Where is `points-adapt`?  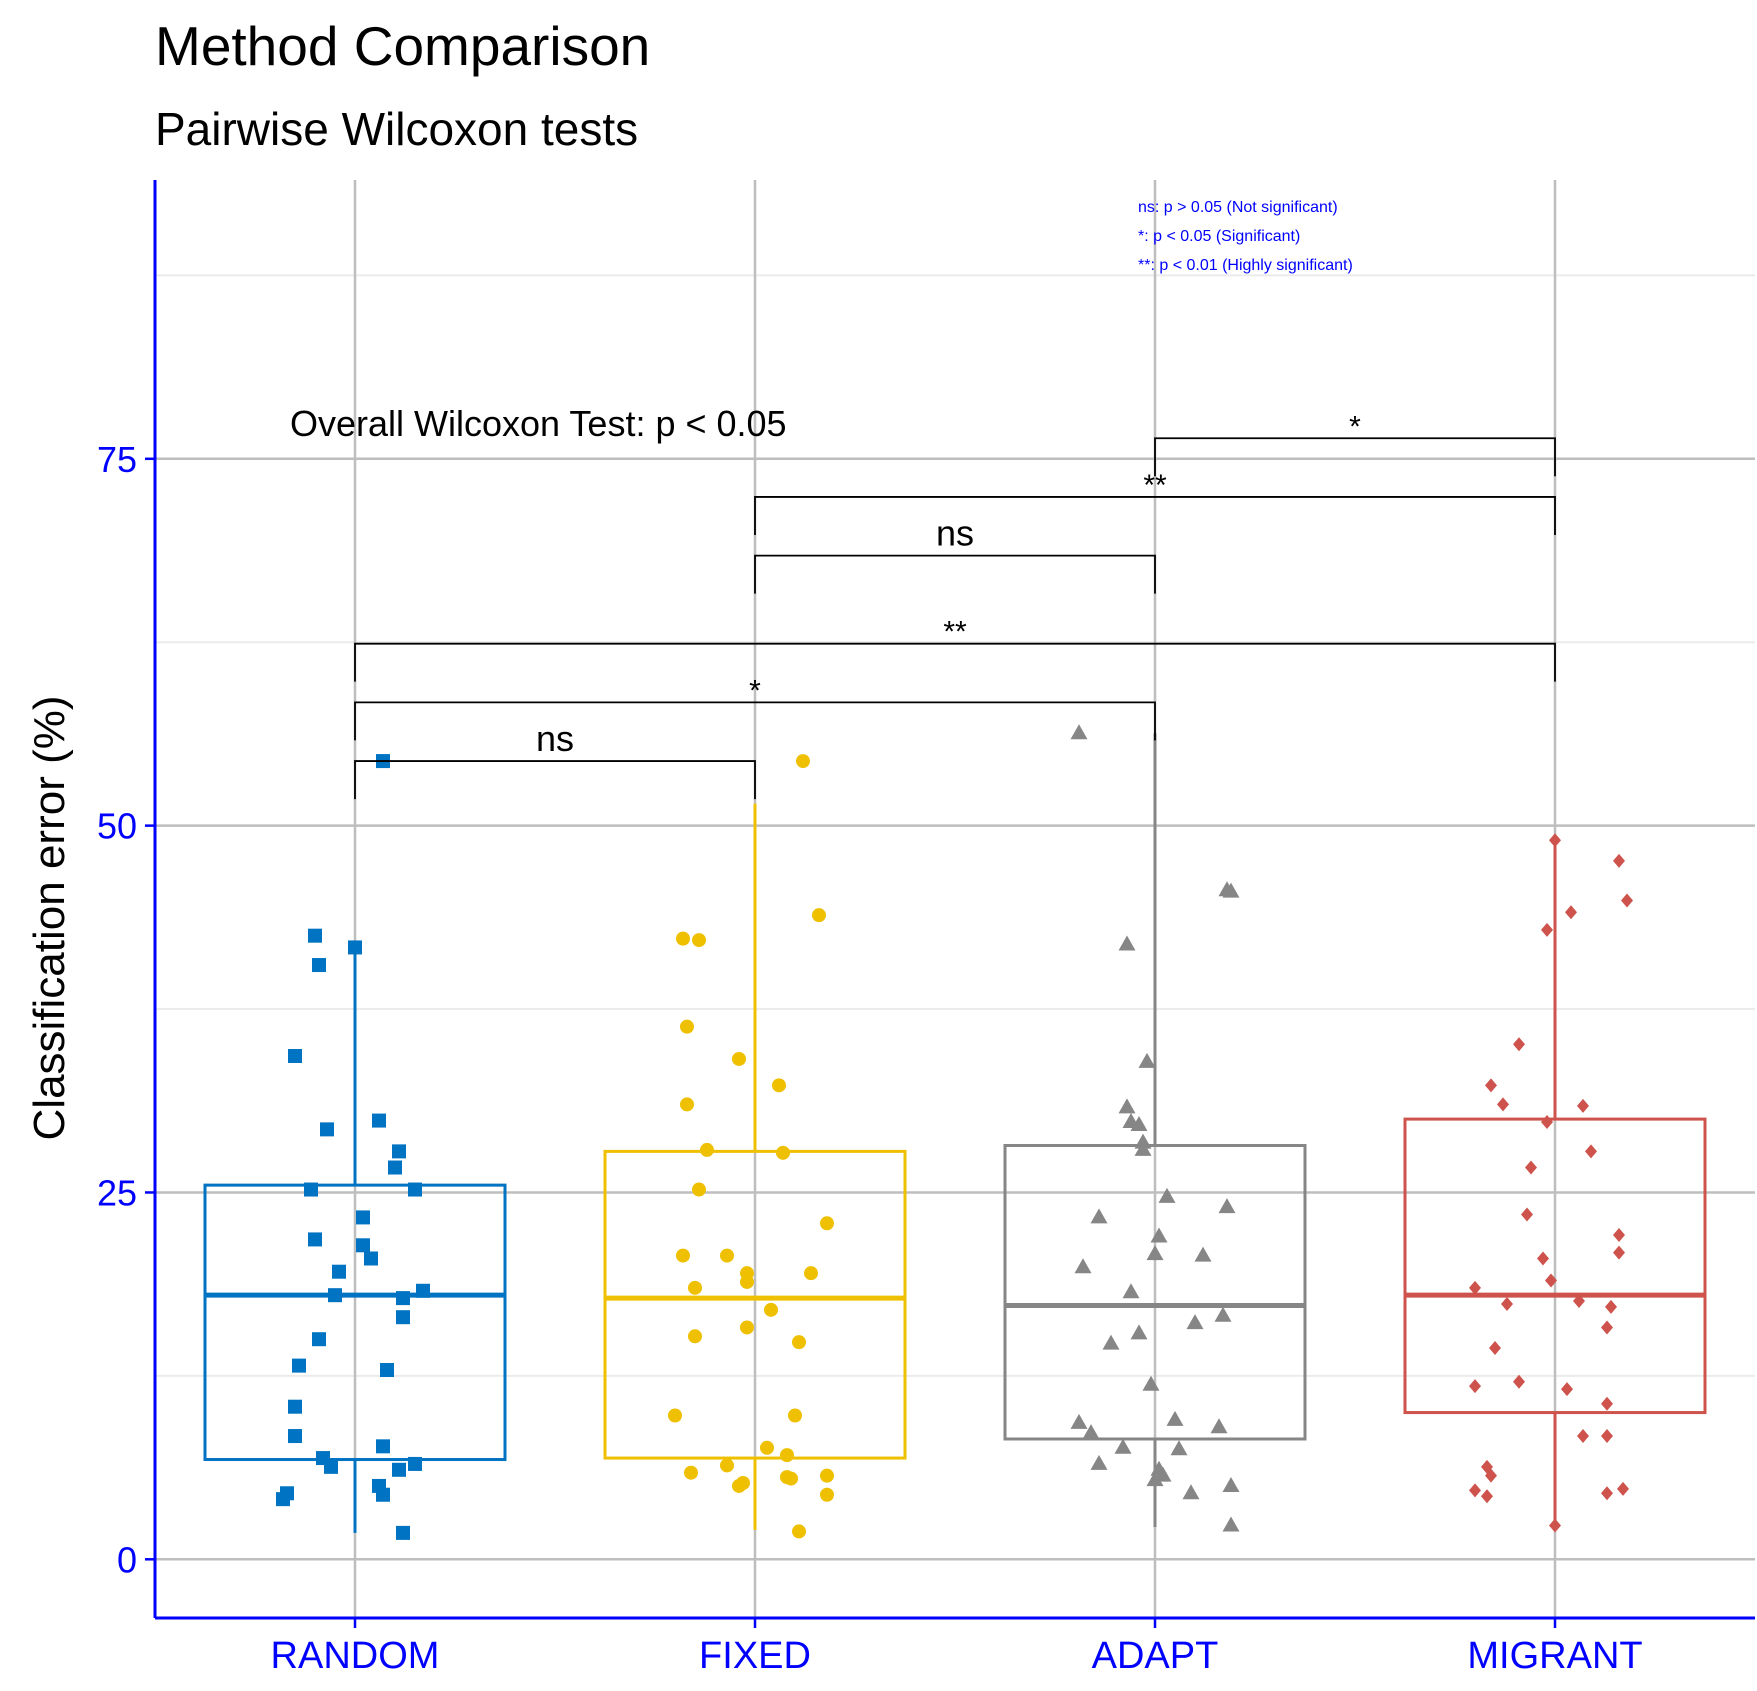
points-adapt is located at coordinates (1155, 1128).